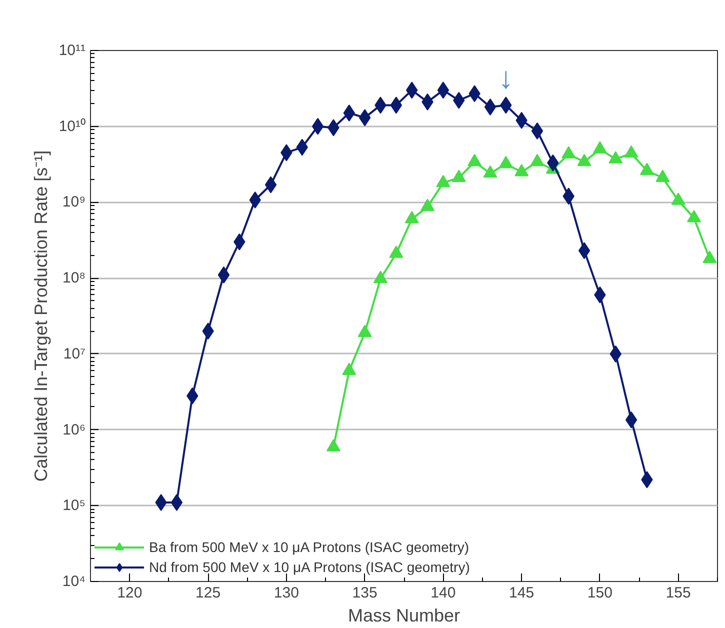 The width and height of the screenshot is (725, 628). What do you see at coordinates (74, 202) in the screenshot?
I see `y-tick-label: 10⁹` at bounding box center [74, 202].